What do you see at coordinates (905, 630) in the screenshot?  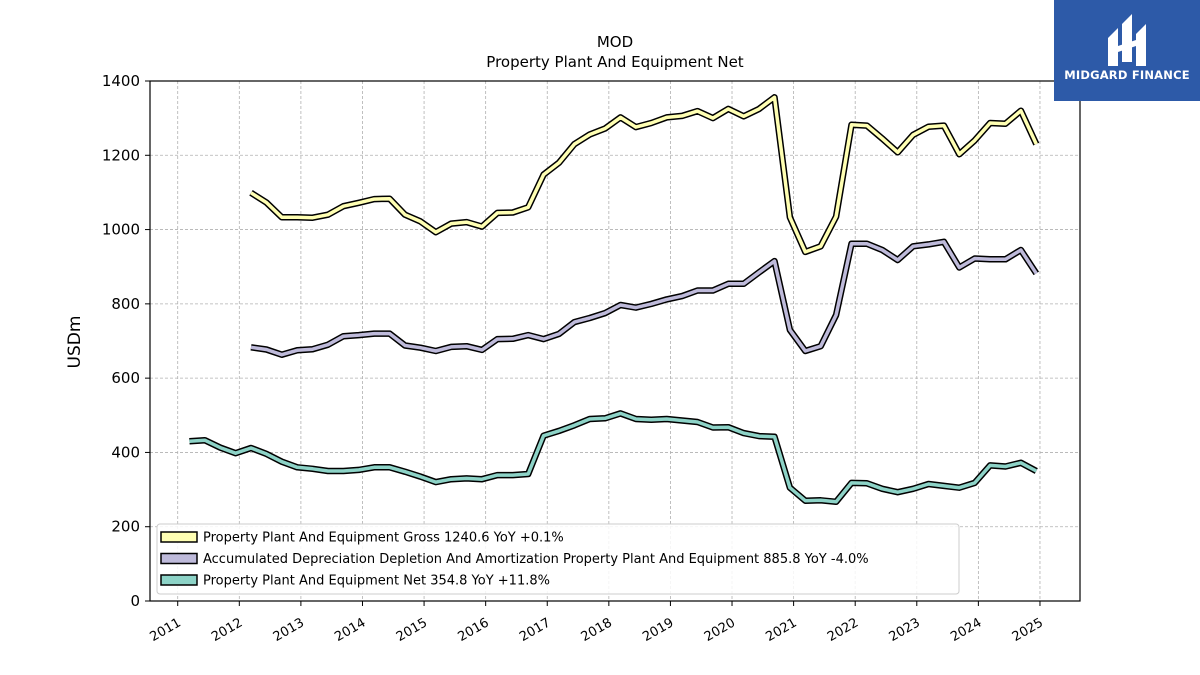 I see `x-tick-label: 2023` at bounding box center [905, 630].